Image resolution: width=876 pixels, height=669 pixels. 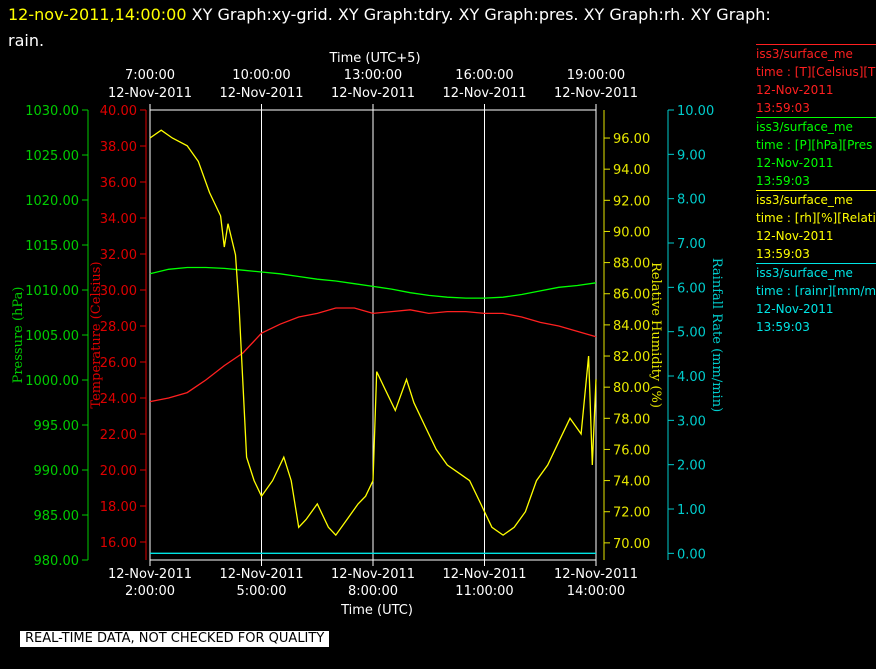 What do you see at coordinates (118, 435) in the screenshot?
I see `temperature-tick-label: 22.00` at bounding box center [118, 435].